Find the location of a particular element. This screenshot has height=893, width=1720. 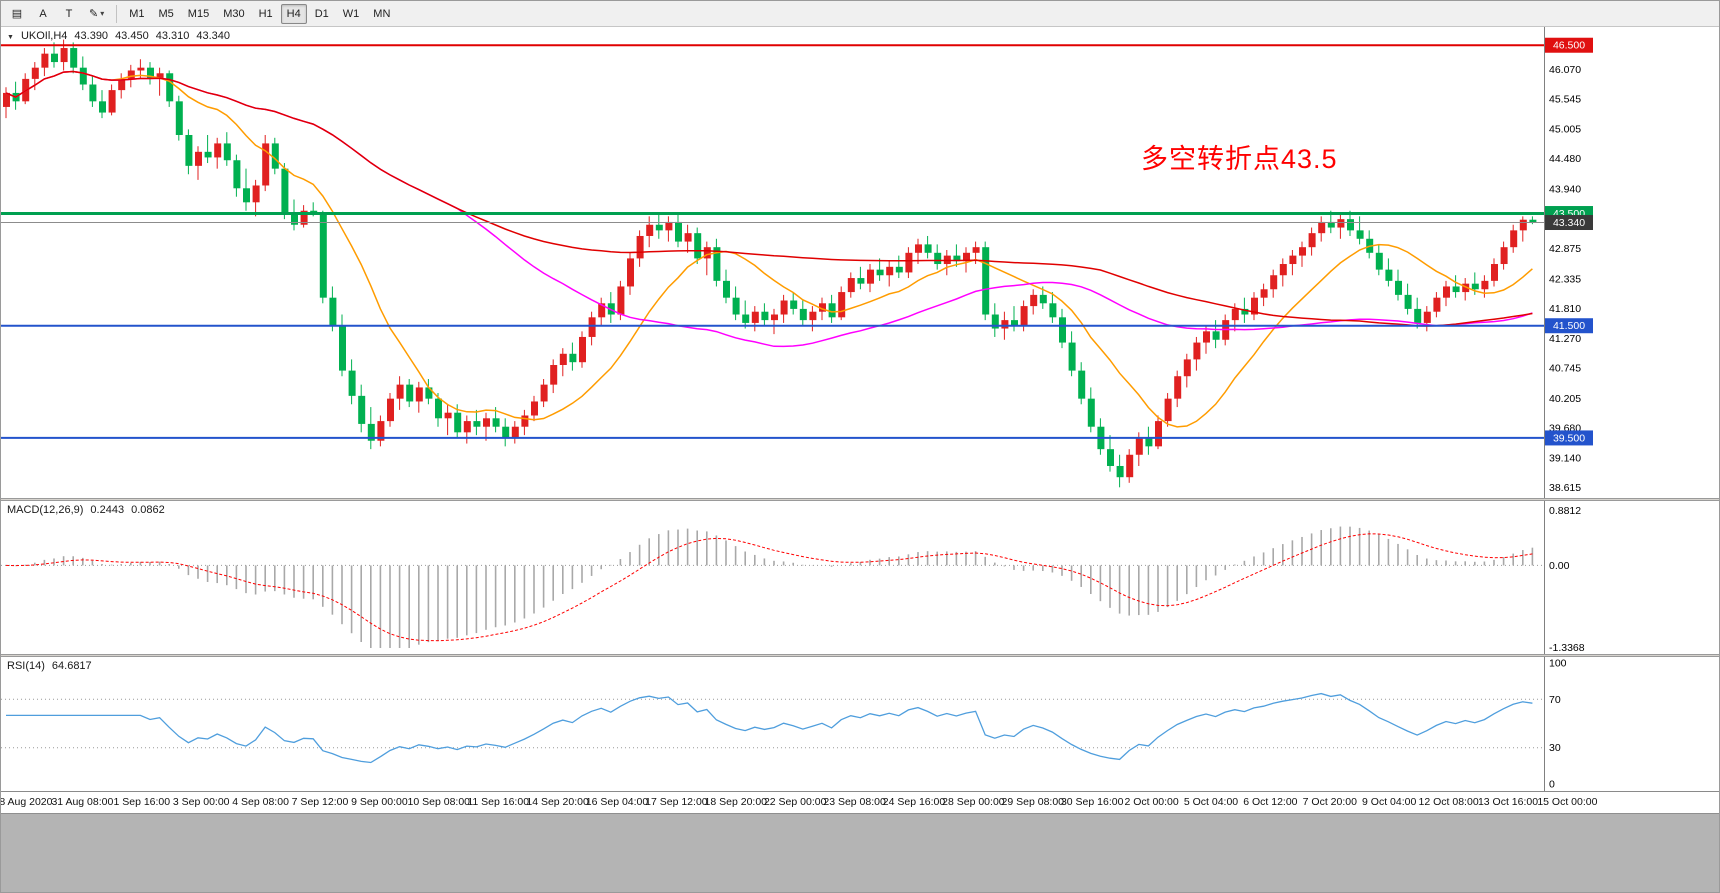

rsi-line is located at coordinates (769, 728).